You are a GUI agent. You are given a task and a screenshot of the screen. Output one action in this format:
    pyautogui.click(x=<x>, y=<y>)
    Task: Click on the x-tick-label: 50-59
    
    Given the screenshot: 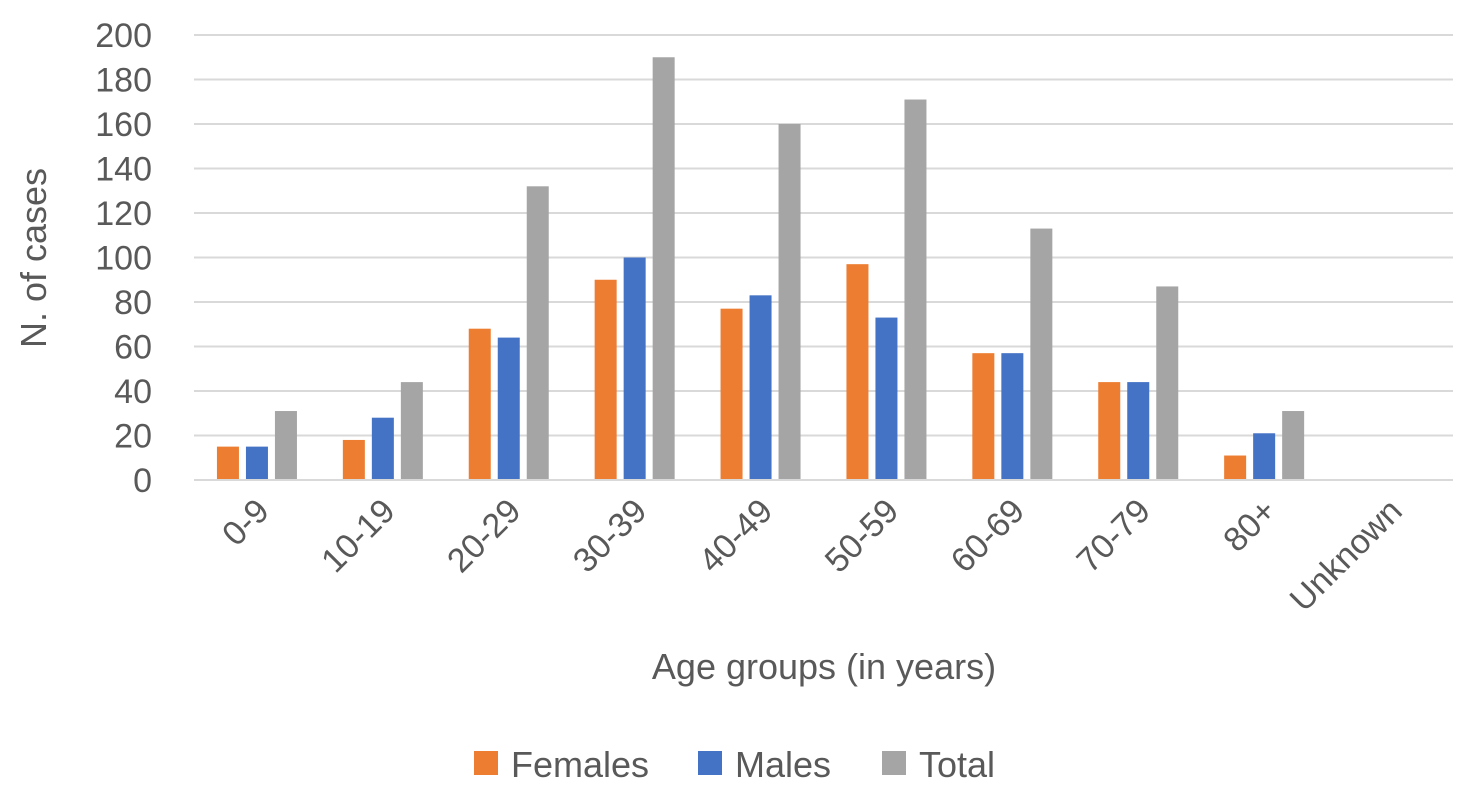 What is the action you would take?
    pyautogui.click(x=862, y=536)
    